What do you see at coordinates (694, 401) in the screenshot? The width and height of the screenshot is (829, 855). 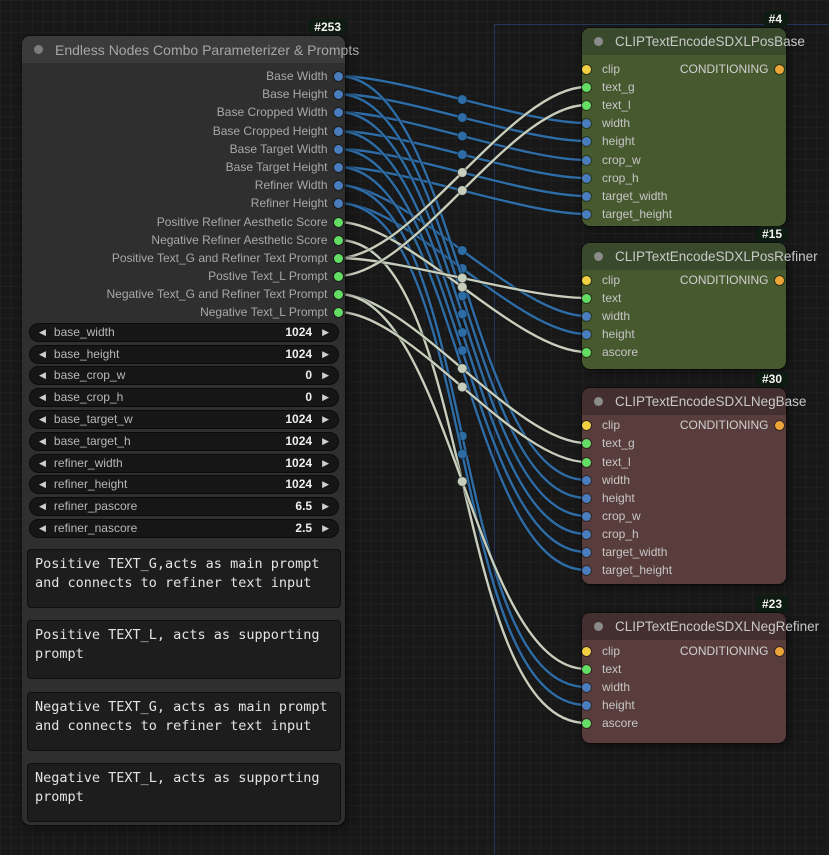 I see `node-titlebar: CLIPTextEncodeSDXLNegBase` at bounding box center [694, 401].